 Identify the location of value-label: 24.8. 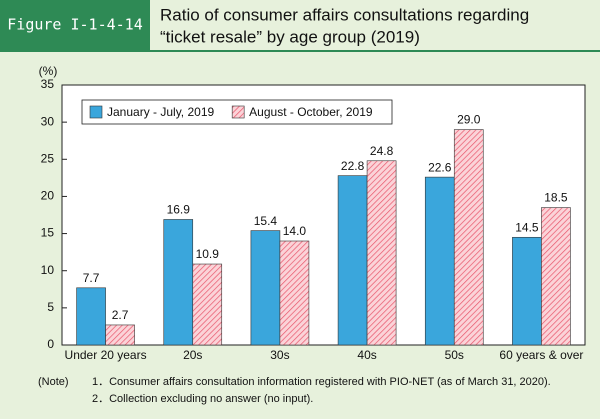
(382, 151).